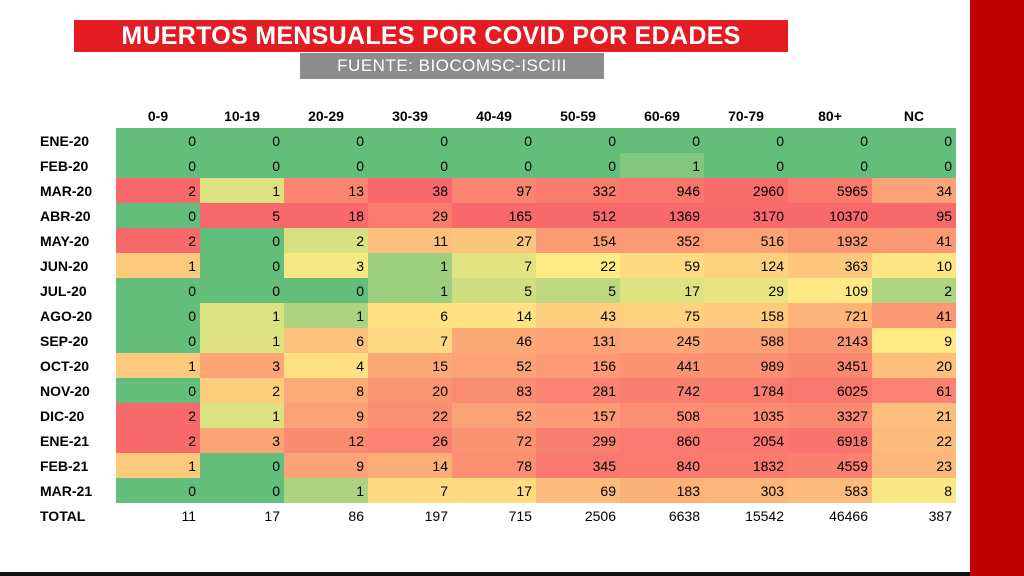 Image resolution: width=1024 pixels, height=576 pixels. Describe the element at coordinates (64, 265) in the screenshot. I see `row-label: JUN-20` at that location.